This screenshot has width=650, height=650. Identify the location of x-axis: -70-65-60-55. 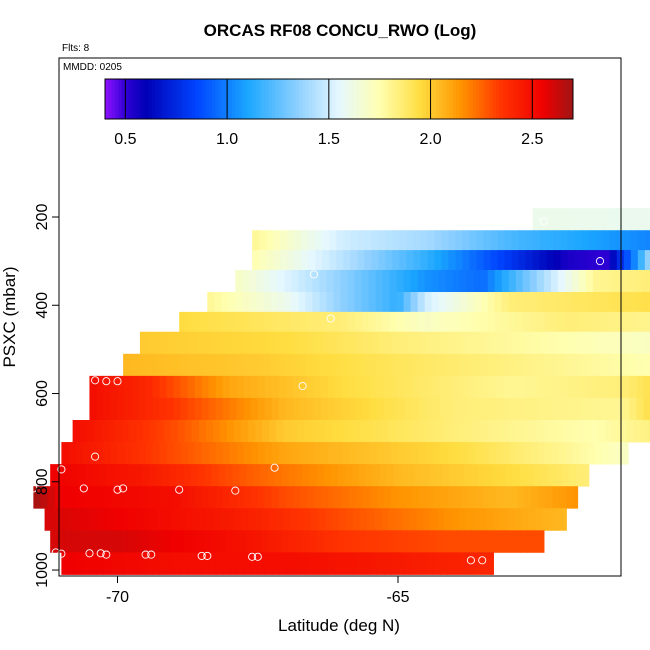
(258, 591).